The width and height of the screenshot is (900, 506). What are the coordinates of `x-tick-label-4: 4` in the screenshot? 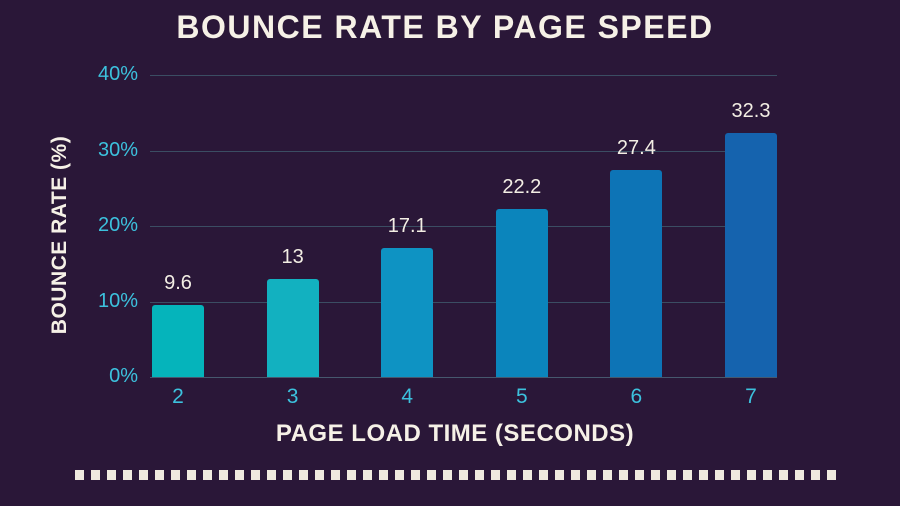 It's located at (407, 396).